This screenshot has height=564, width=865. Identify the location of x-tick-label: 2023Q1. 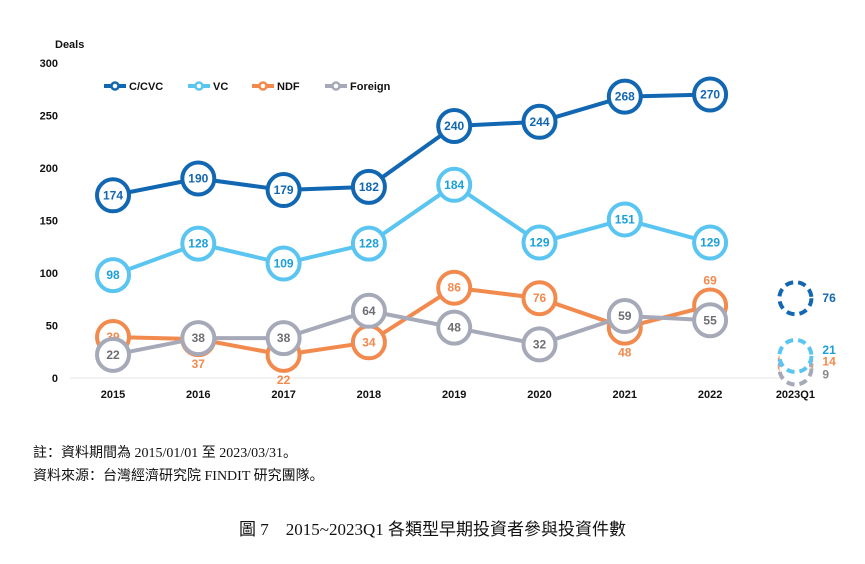
(795, 395).